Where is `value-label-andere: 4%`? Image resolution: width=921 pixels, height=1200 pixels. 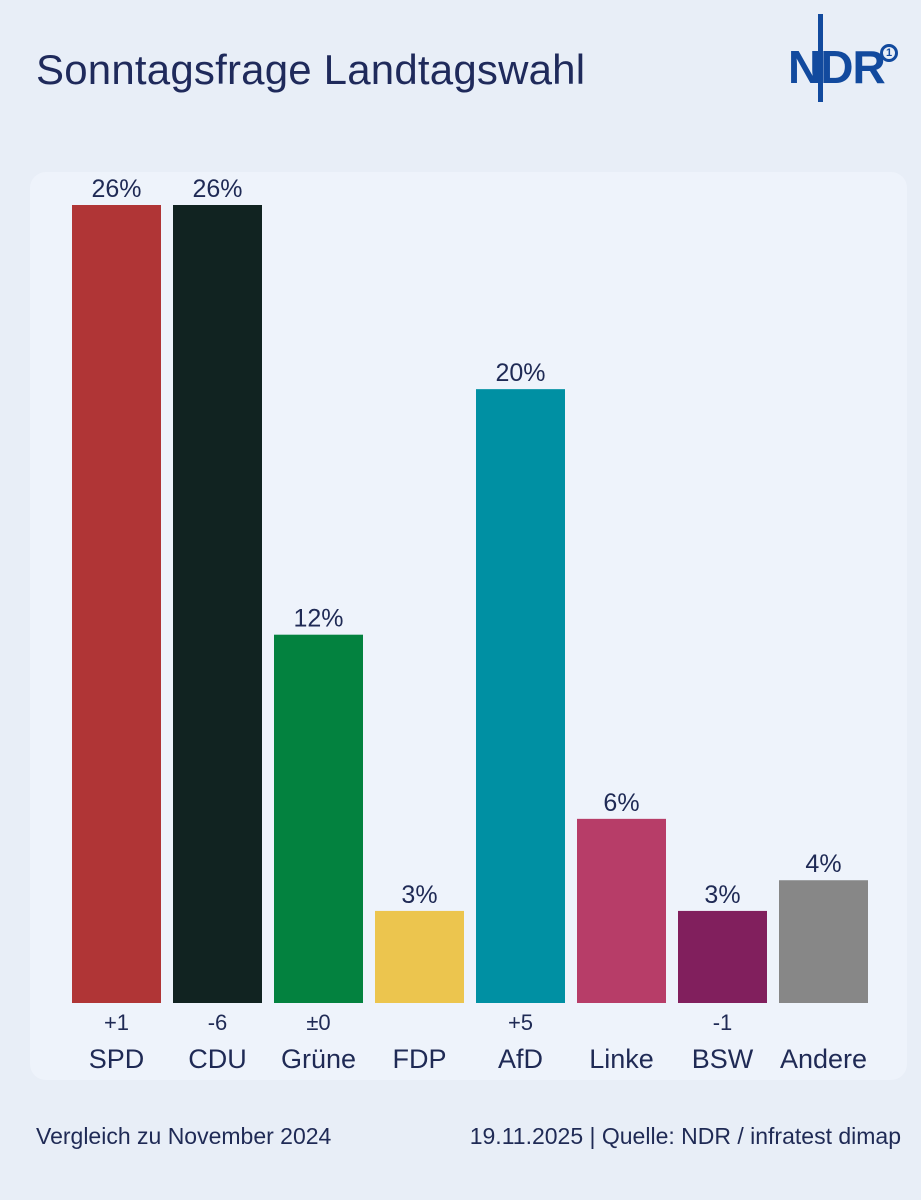
value-label-andere: 4% is located at coordinates (823, 864).